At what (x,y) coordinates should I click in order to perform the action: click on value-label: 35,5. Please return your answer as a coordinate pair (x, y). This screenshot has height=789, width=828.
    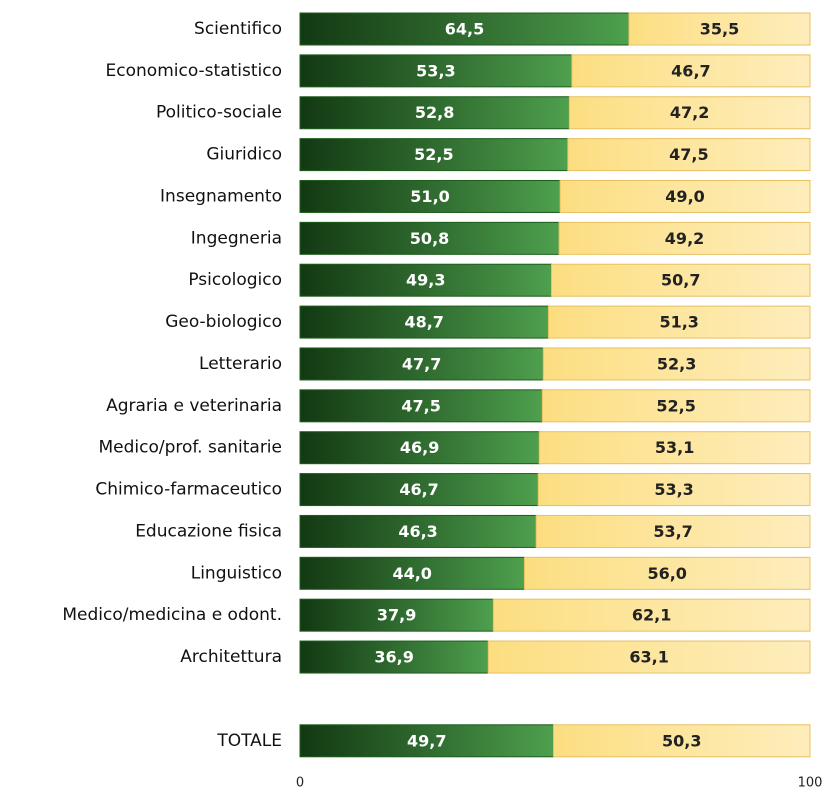
    Looking at the image, I should click on (719, 29).